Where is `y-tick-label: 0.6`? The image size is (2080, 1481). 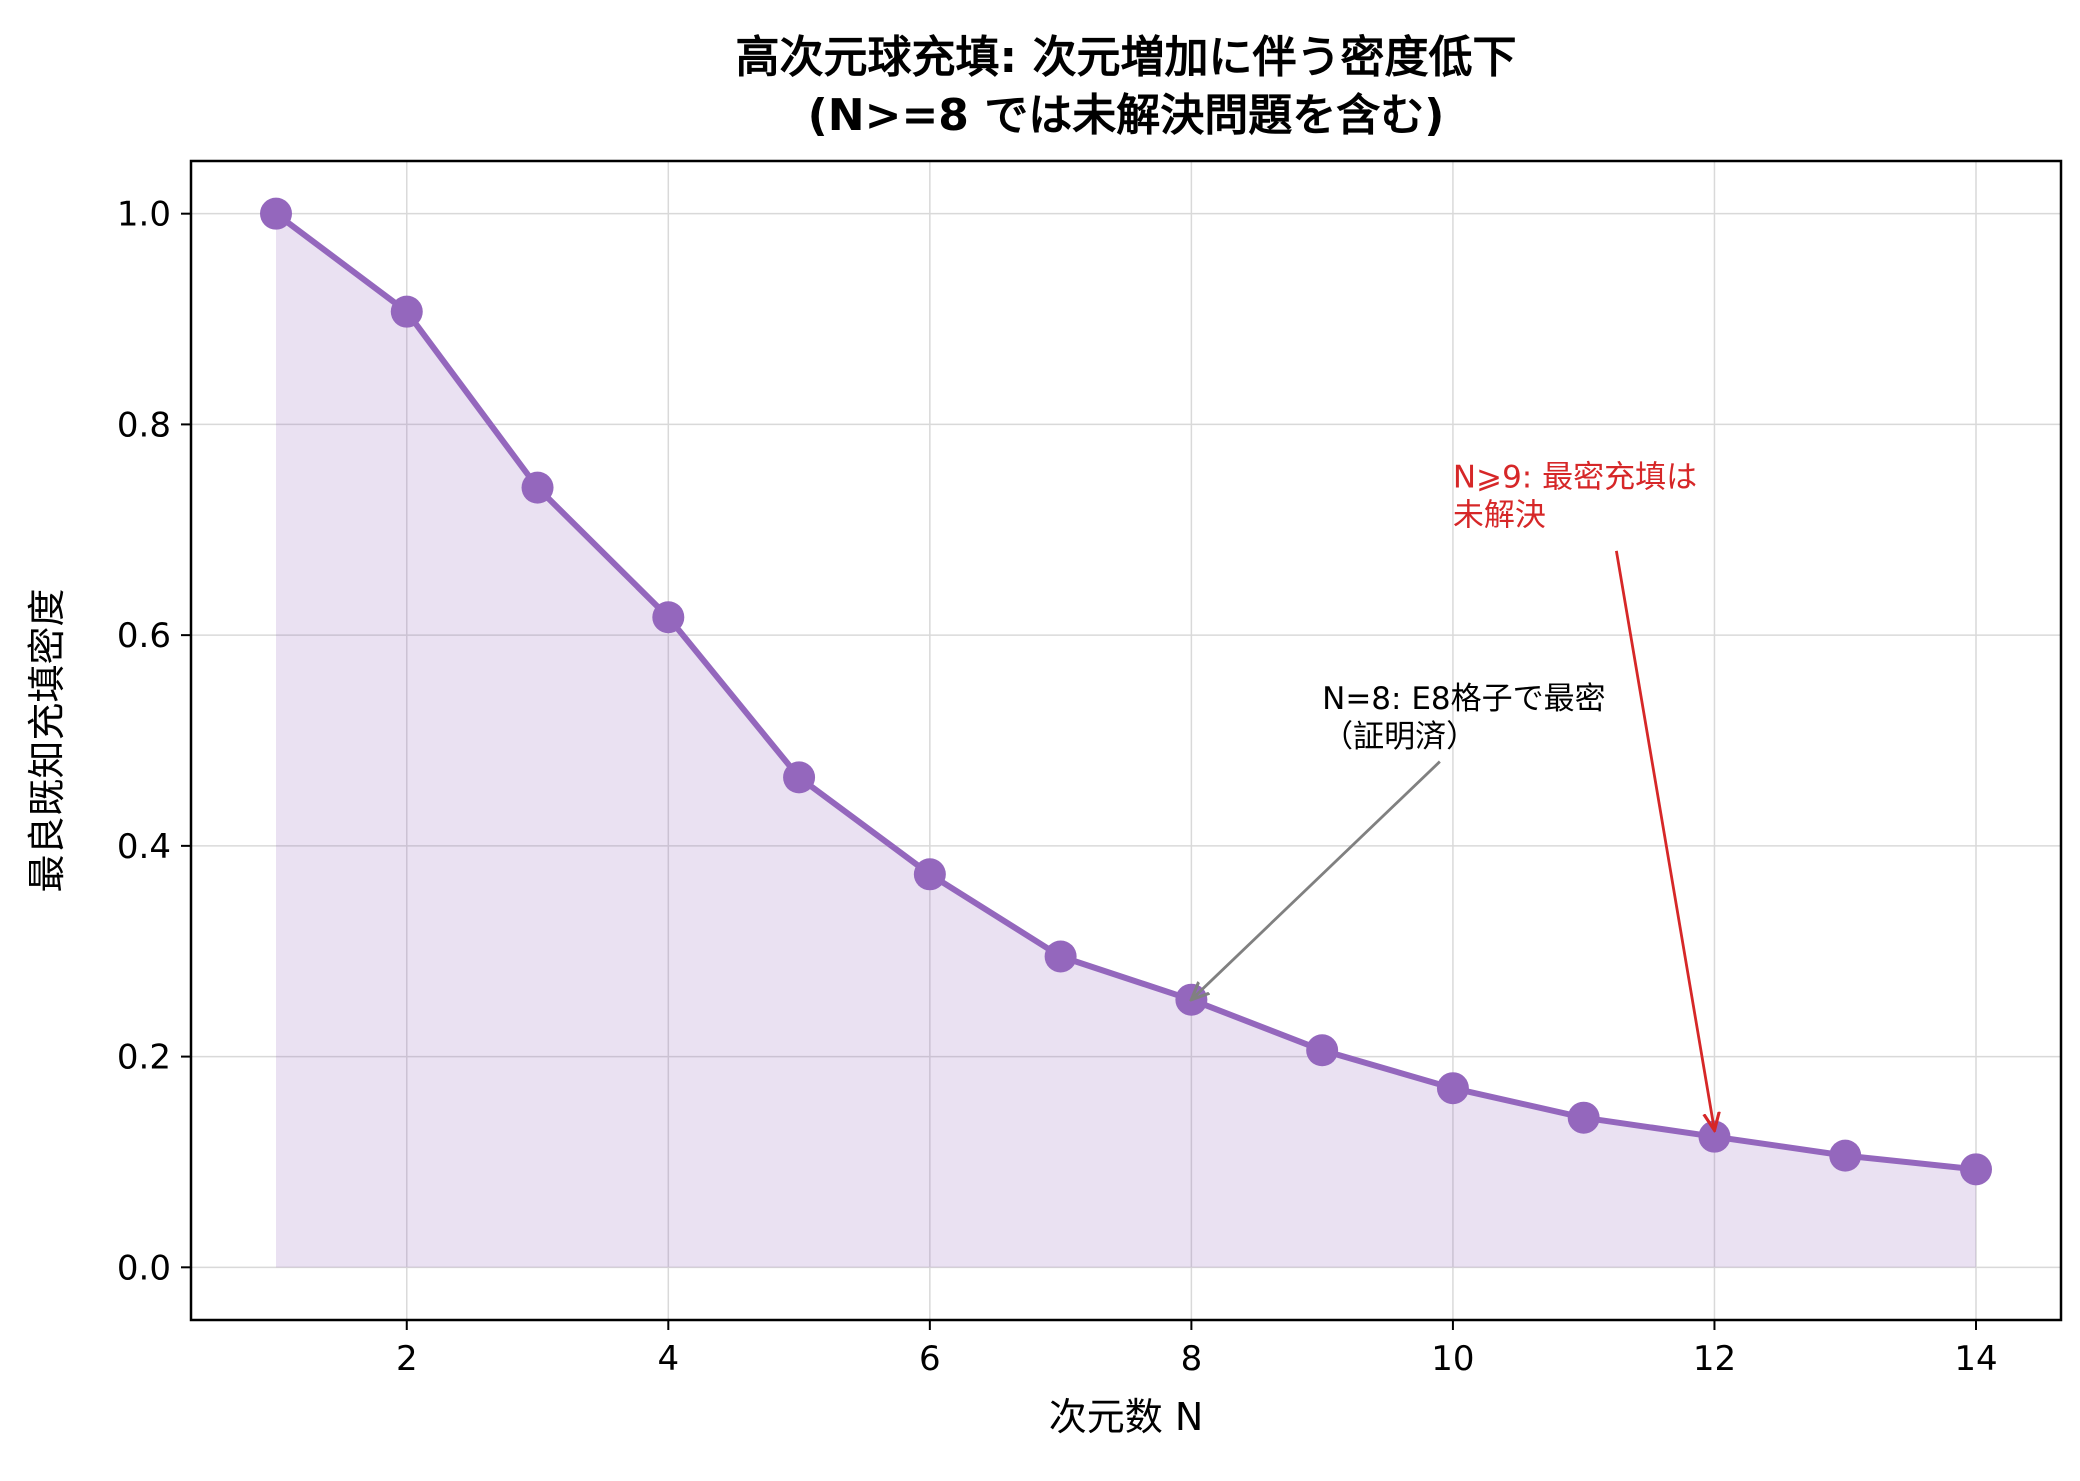
y-tick-label: 0.6 is located at coordinates (144, 636).